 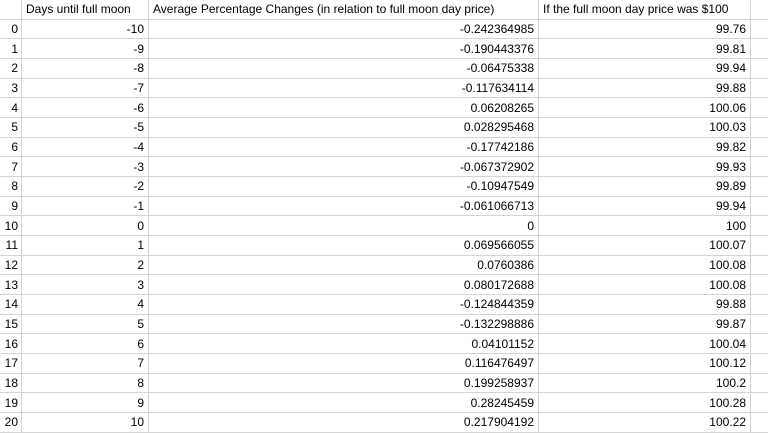 I want to click on cell-pct-change: -0.06475338, so click(x=344, y=68).